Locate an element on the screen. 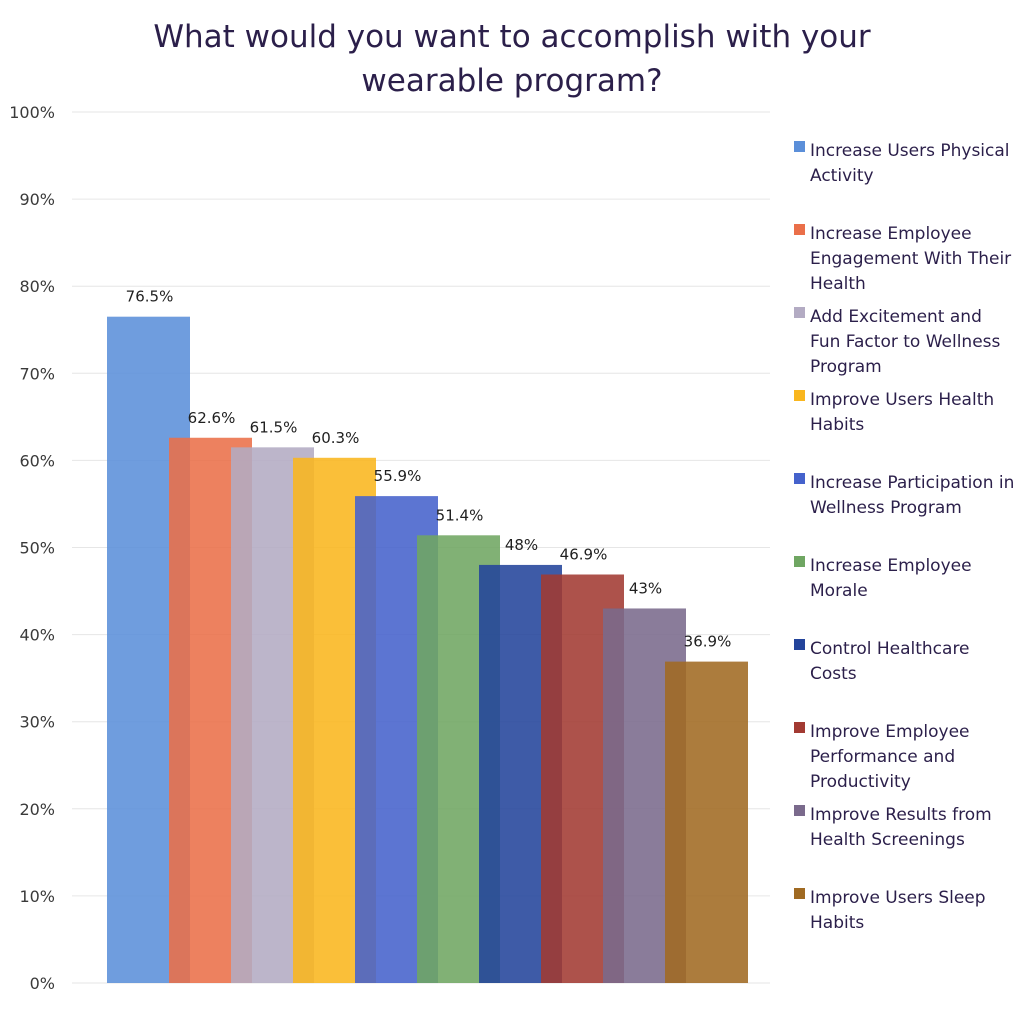  bar is located at coordinates (706, 822).